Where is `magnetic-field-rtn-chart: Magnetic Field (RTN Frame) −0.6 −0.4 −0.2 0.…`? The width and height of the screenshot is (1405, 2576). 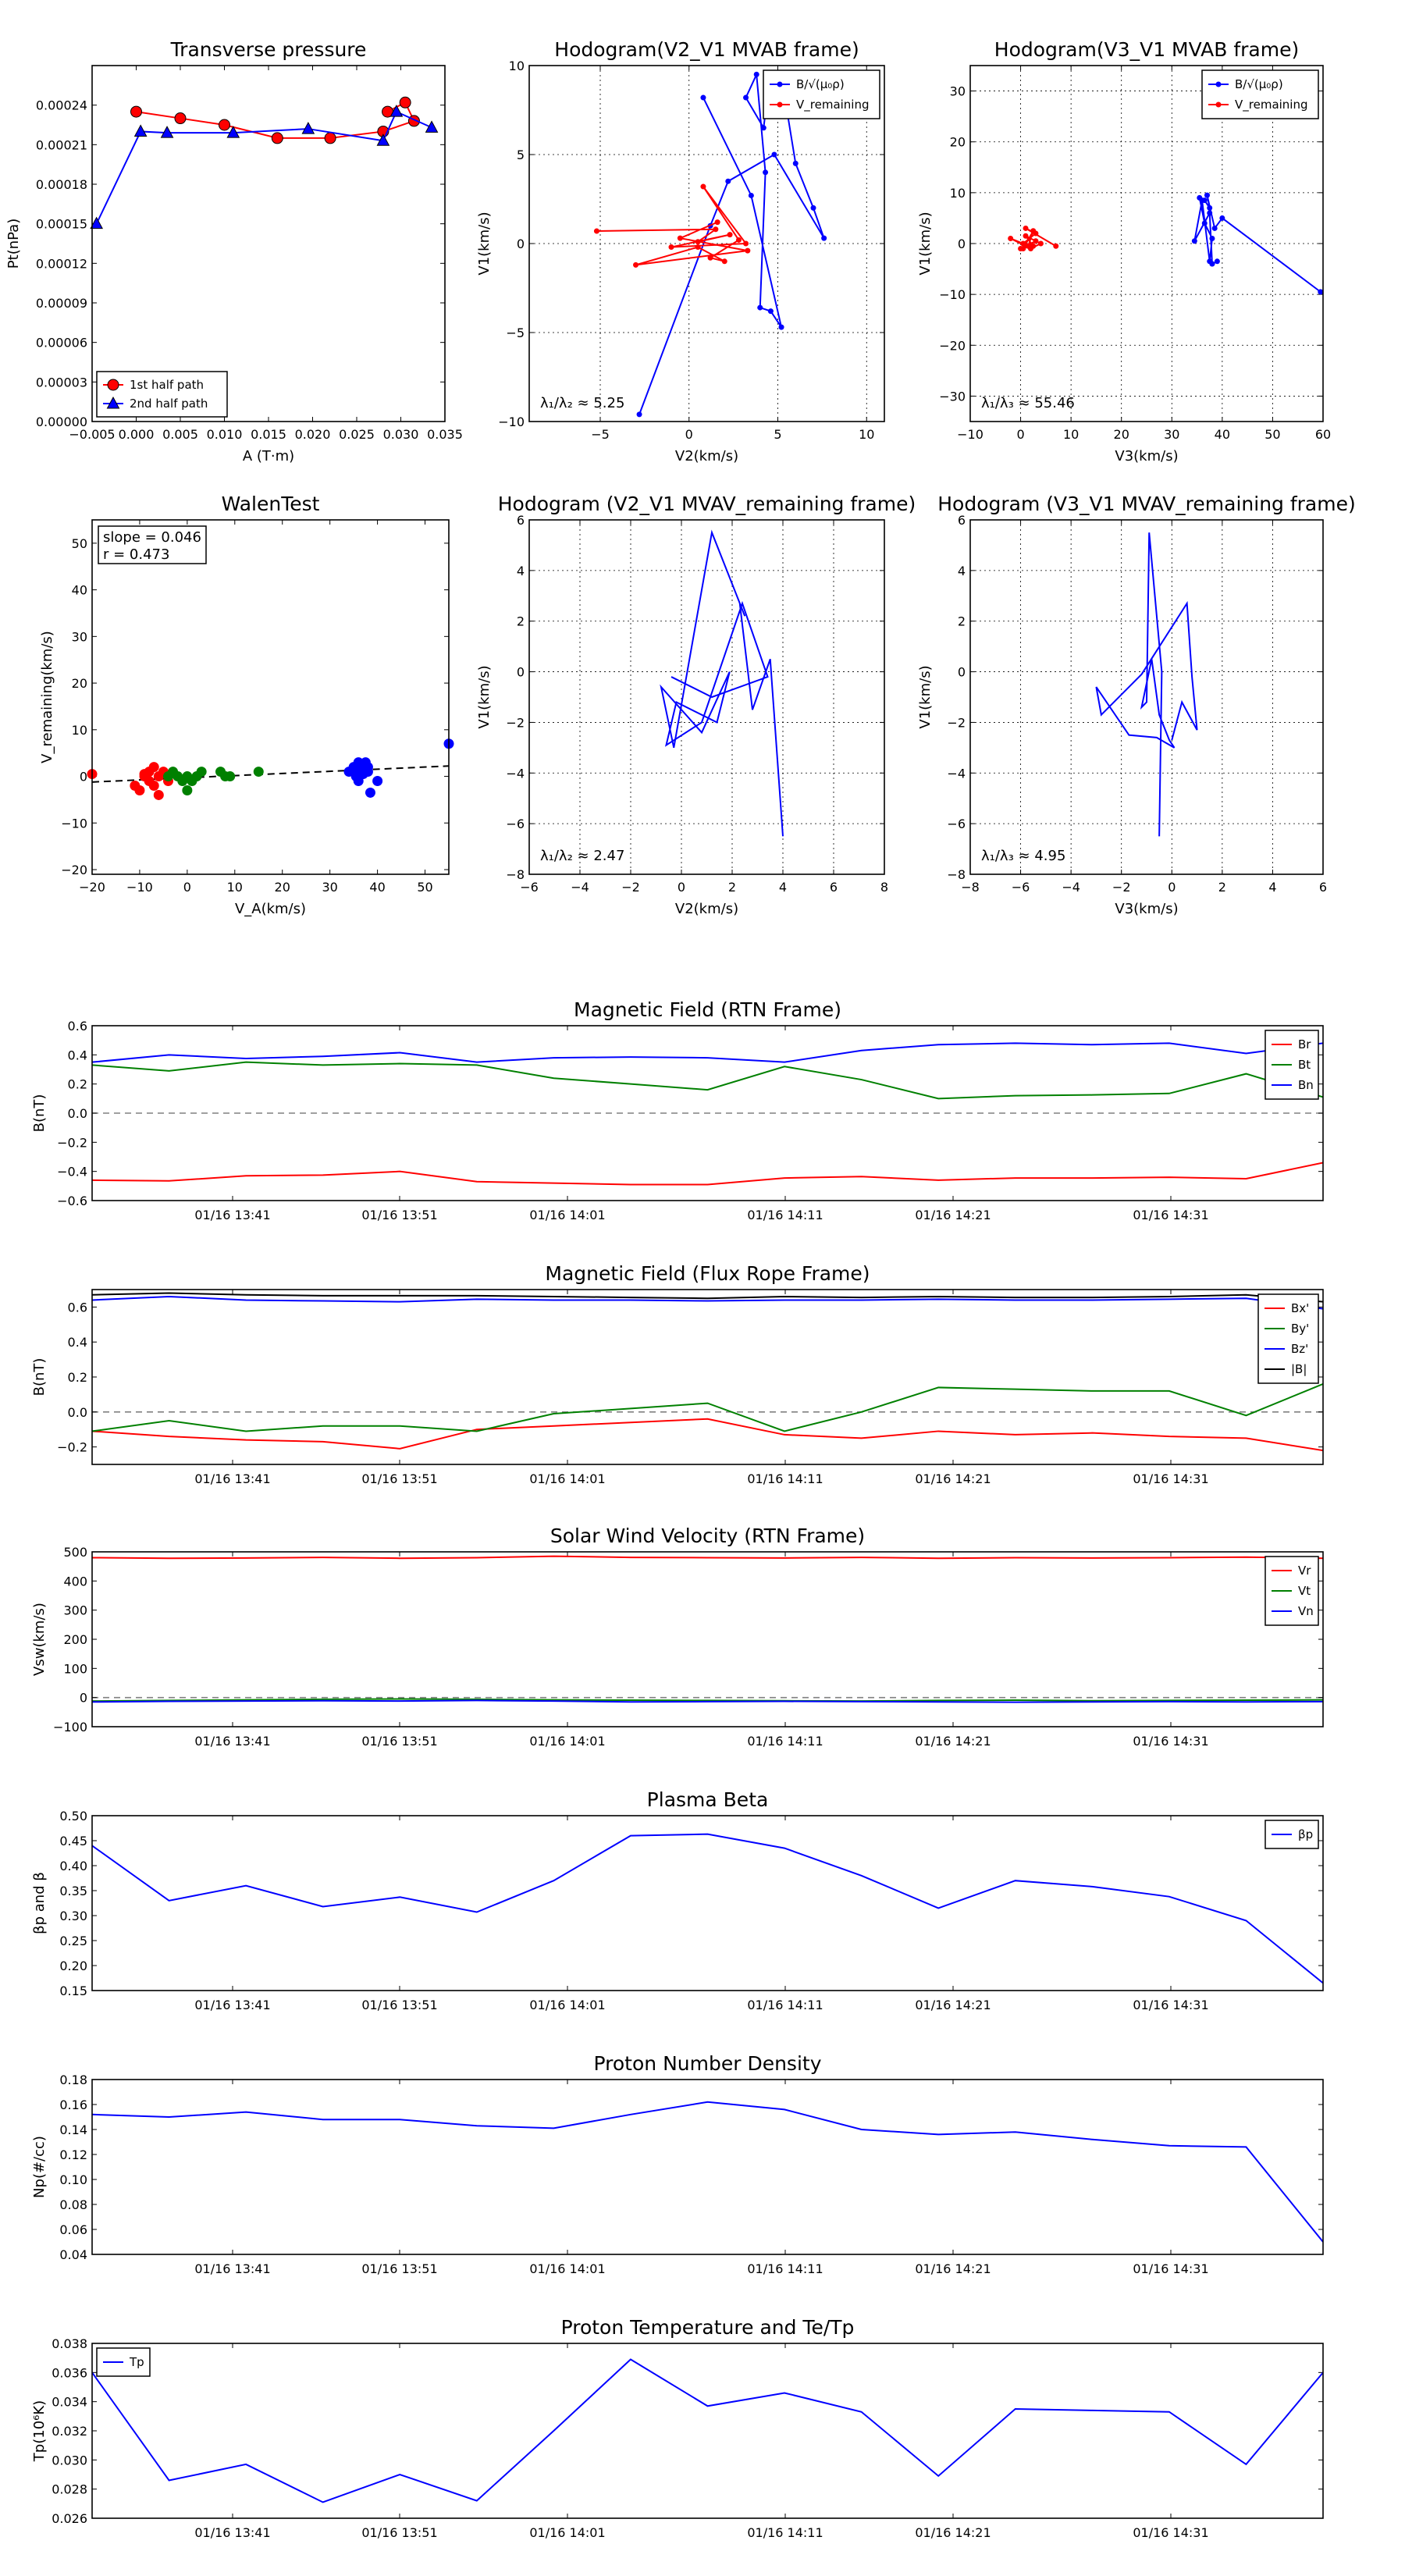
magnetic-field-rtn-chart: Magnetic Field (RTN Frame) −0.6 −0.4 −0.2 0.… is located at coordinates (678, 1110).